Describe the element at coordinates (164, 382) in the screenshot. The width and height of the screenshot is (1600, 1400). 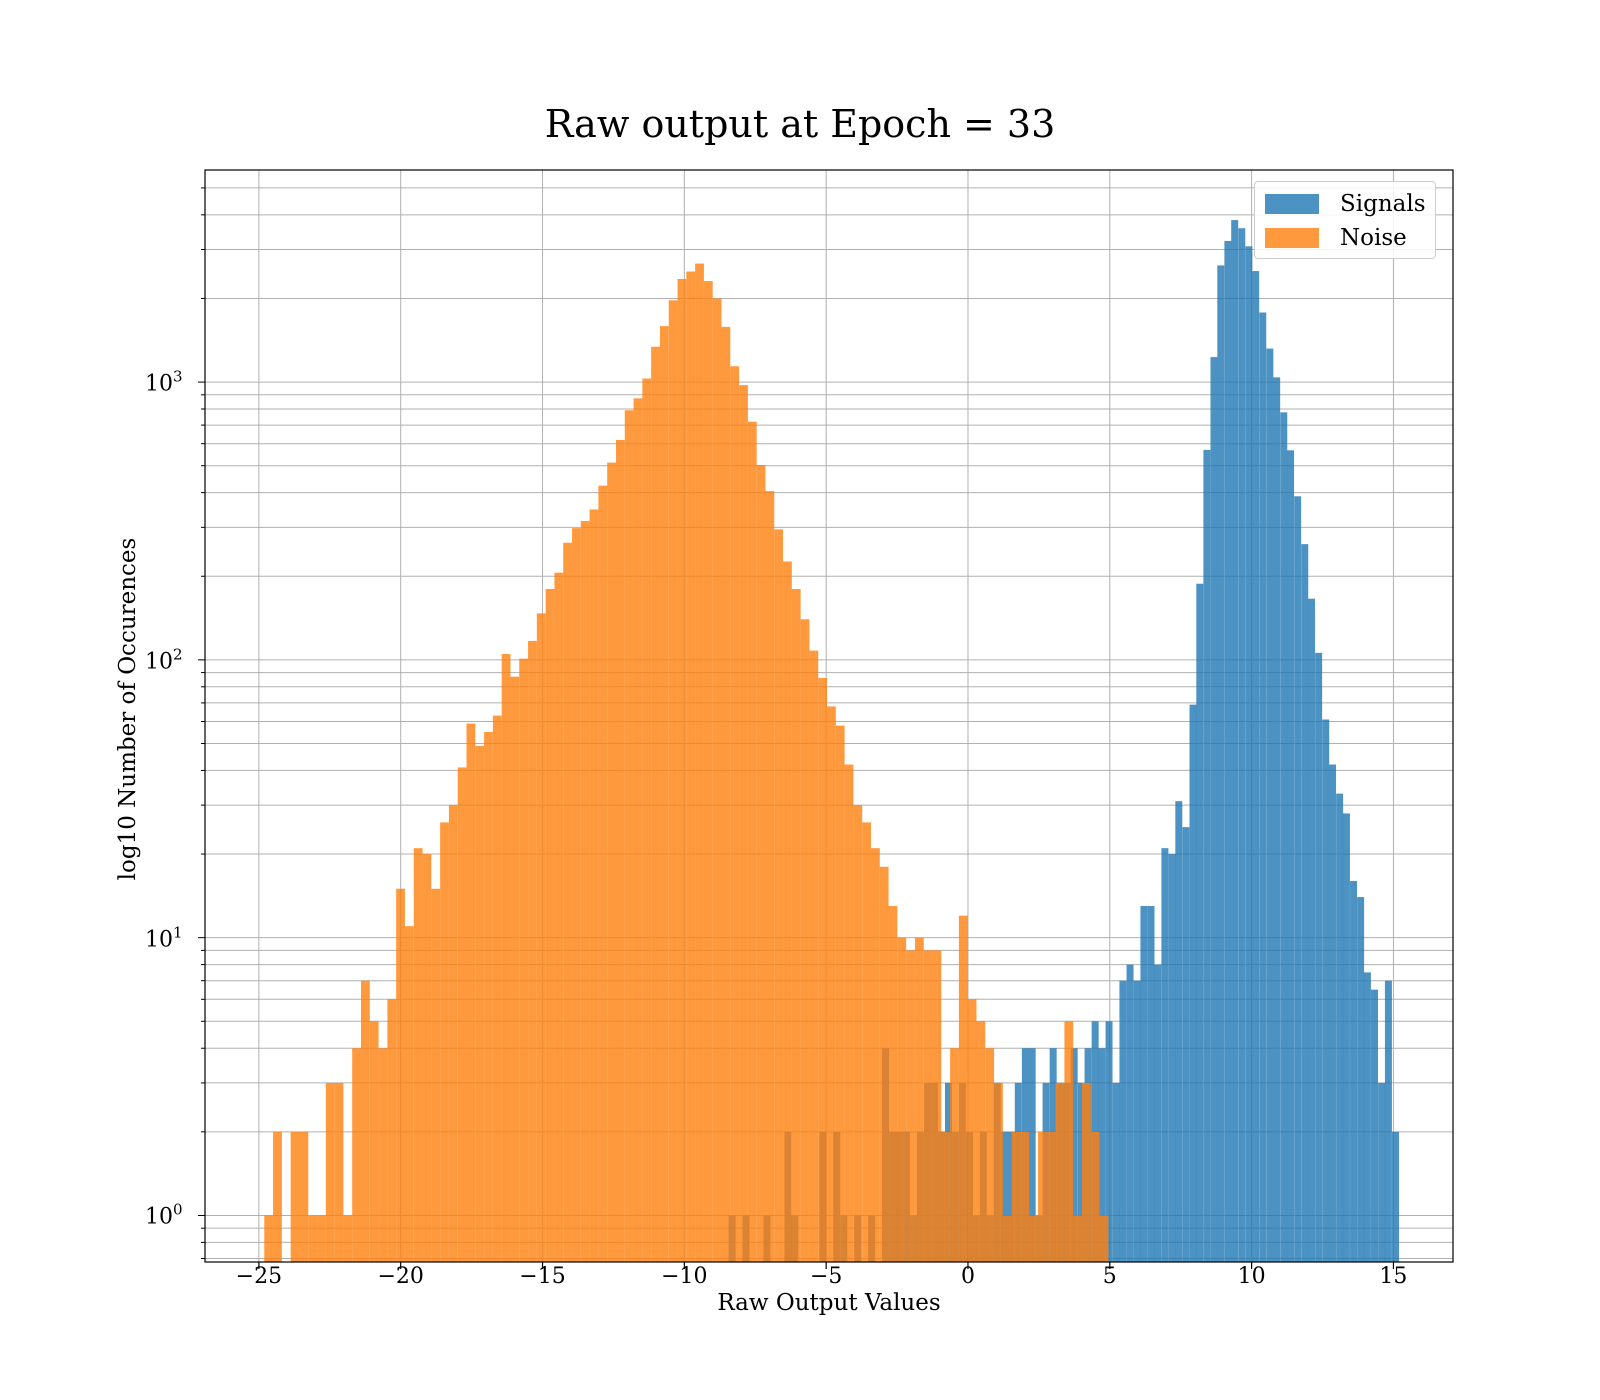
I see `y-tick-label: 10³` at that location.